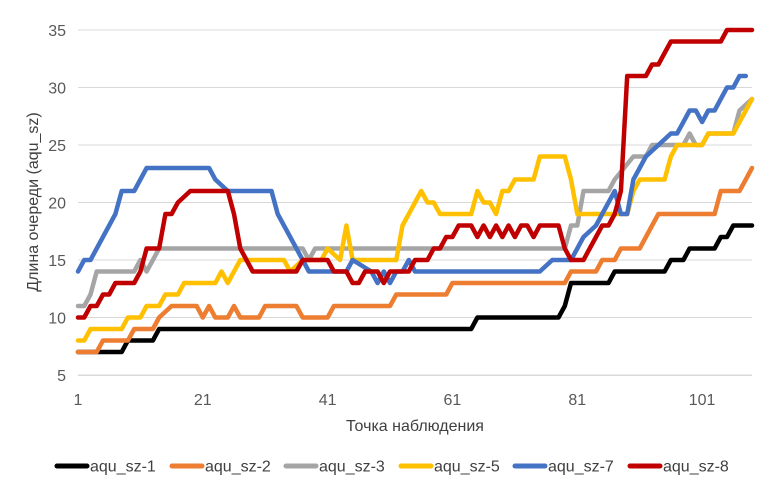 Image resolution: width=780 pixels, height=488 pixels. I want to click on legend-label-aqu_sz-7: aqu_sz-7, so click(581, 467).